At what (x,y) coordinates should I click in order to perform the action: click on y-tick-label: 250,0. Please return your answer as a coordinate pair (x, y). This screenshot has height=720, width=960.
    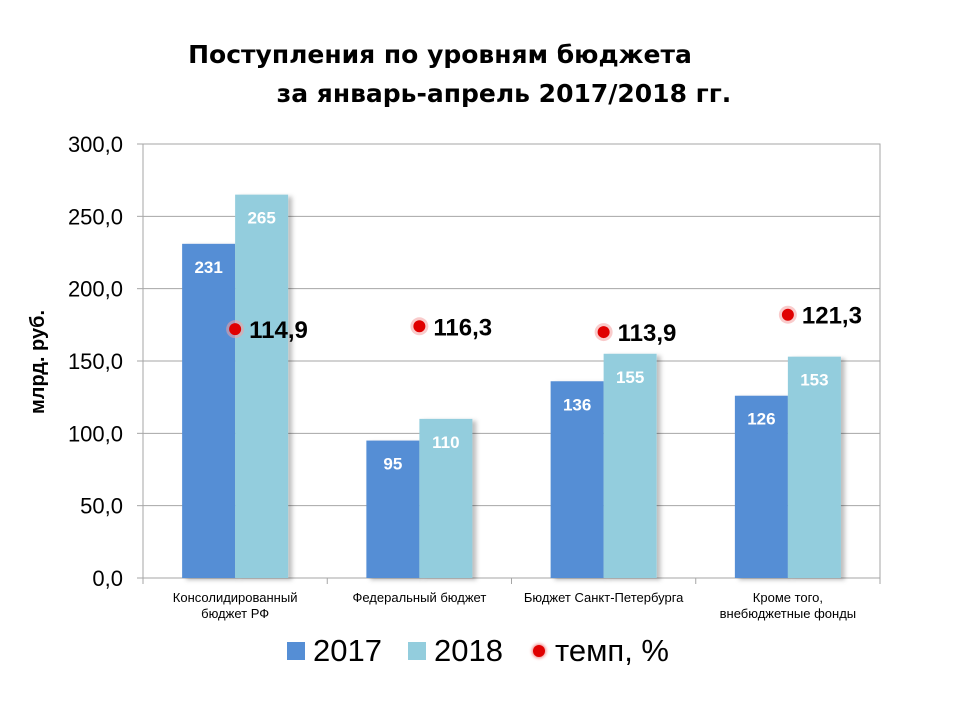
    Looking at the image, I should click on (95, 216).